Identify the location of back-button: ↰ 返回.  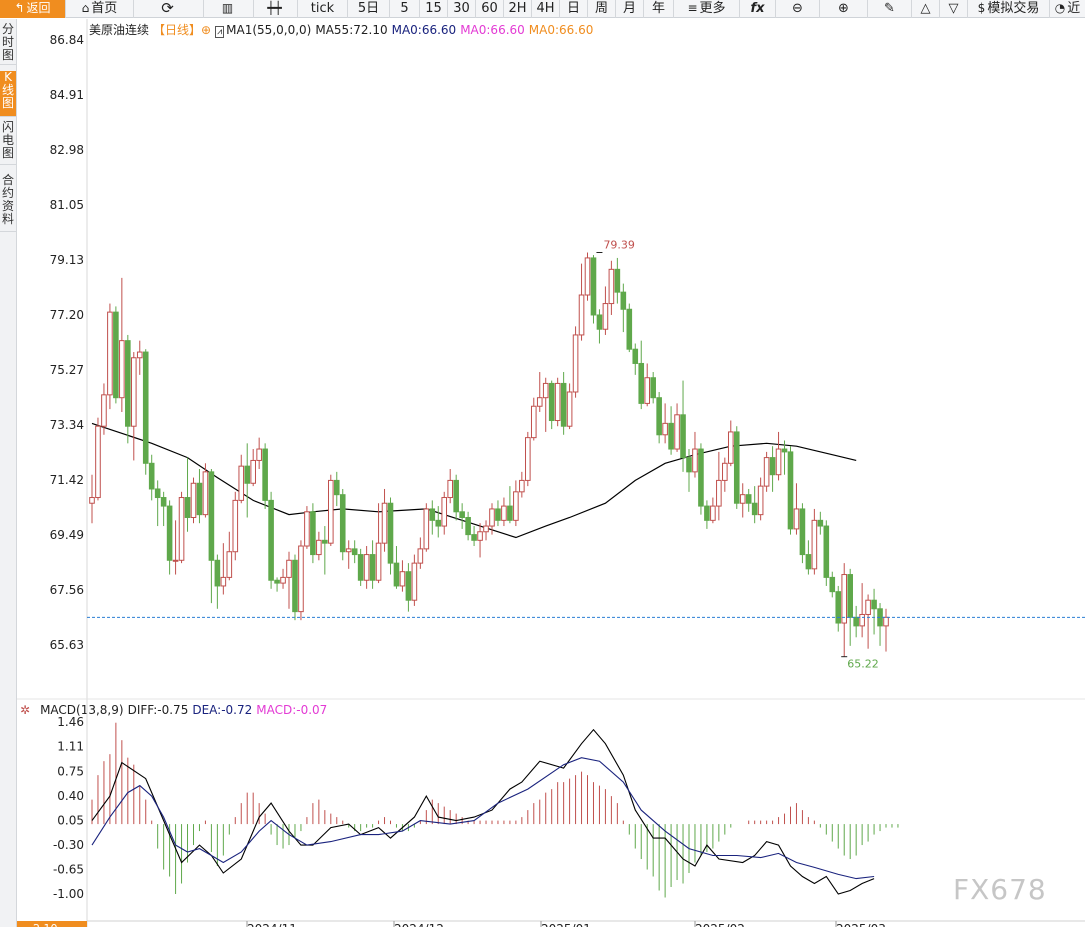
(33, 9).